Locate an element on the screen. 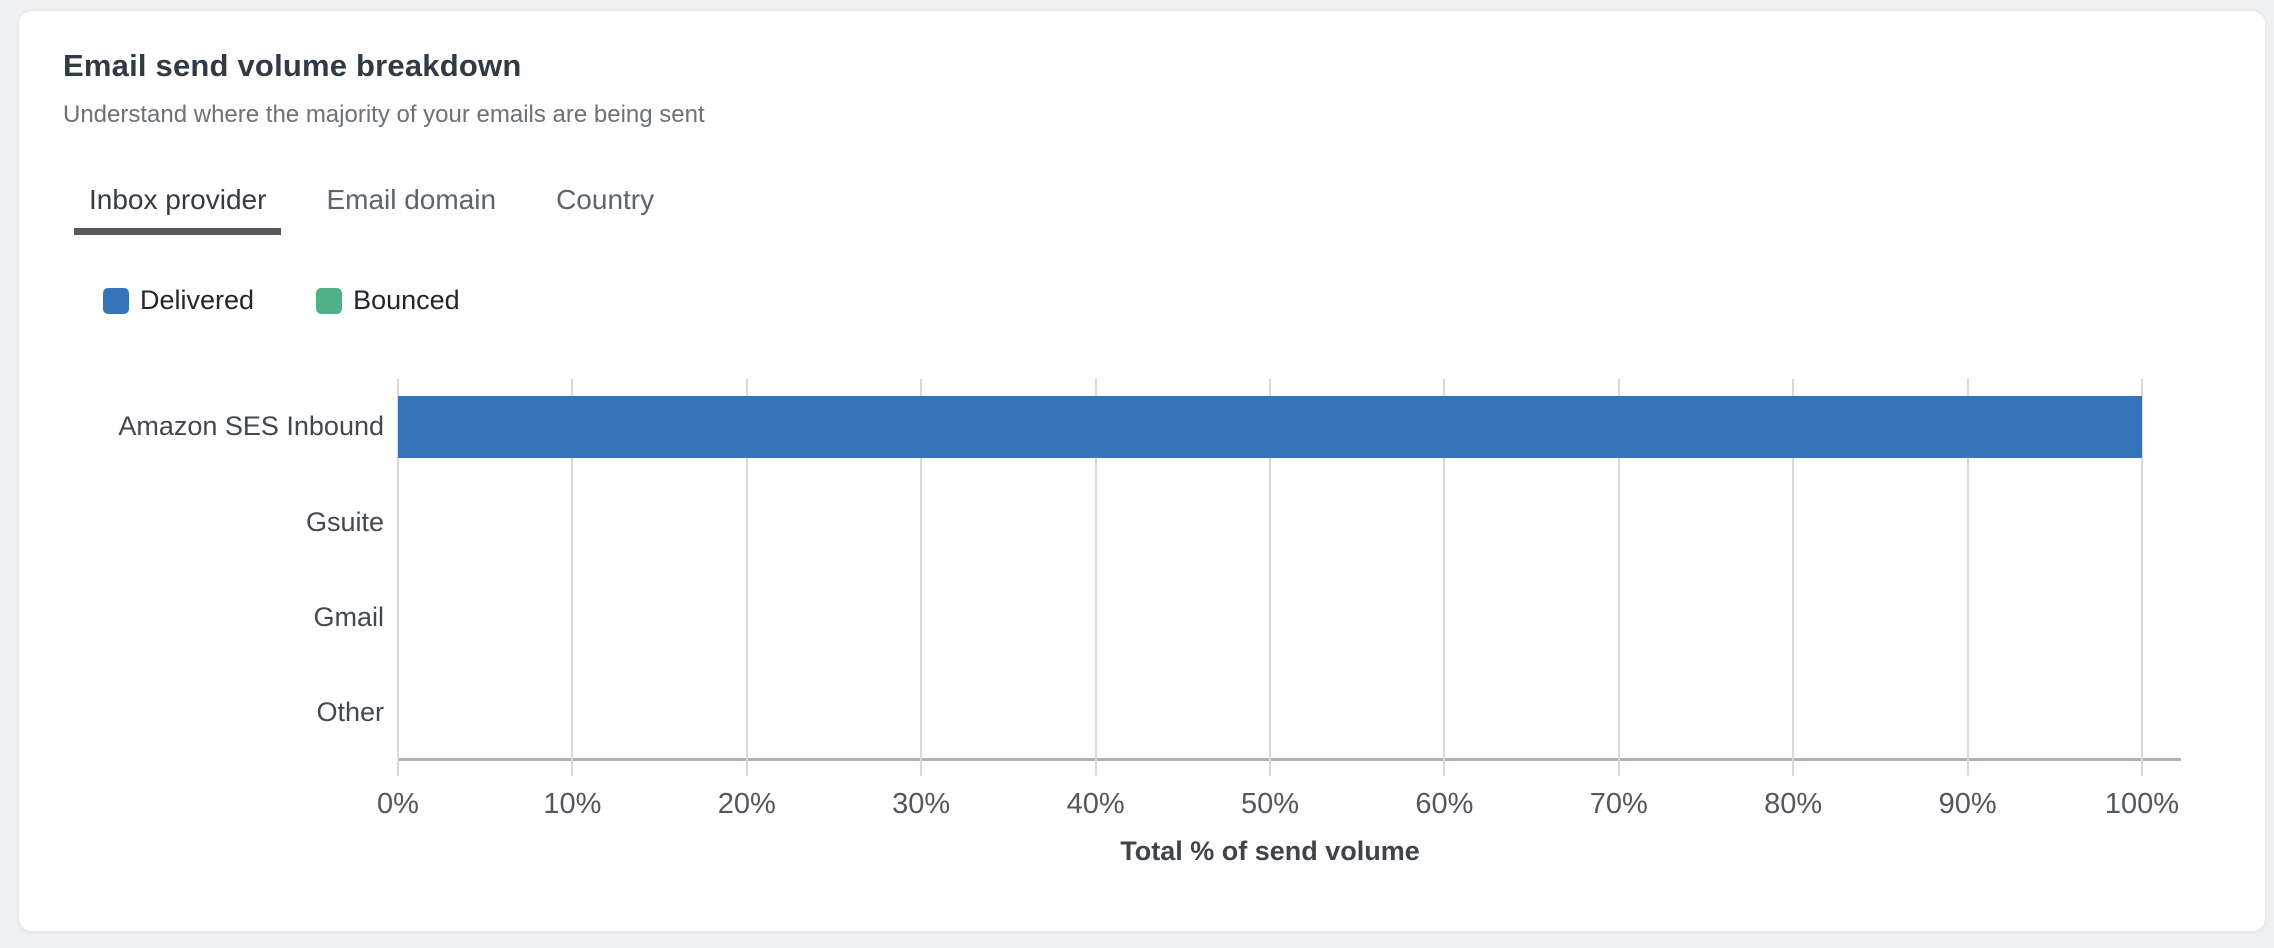 The width and height of the screenshot is (2274, 948). legend-item-delivered: Delivered is located at coordinates (178, 300).